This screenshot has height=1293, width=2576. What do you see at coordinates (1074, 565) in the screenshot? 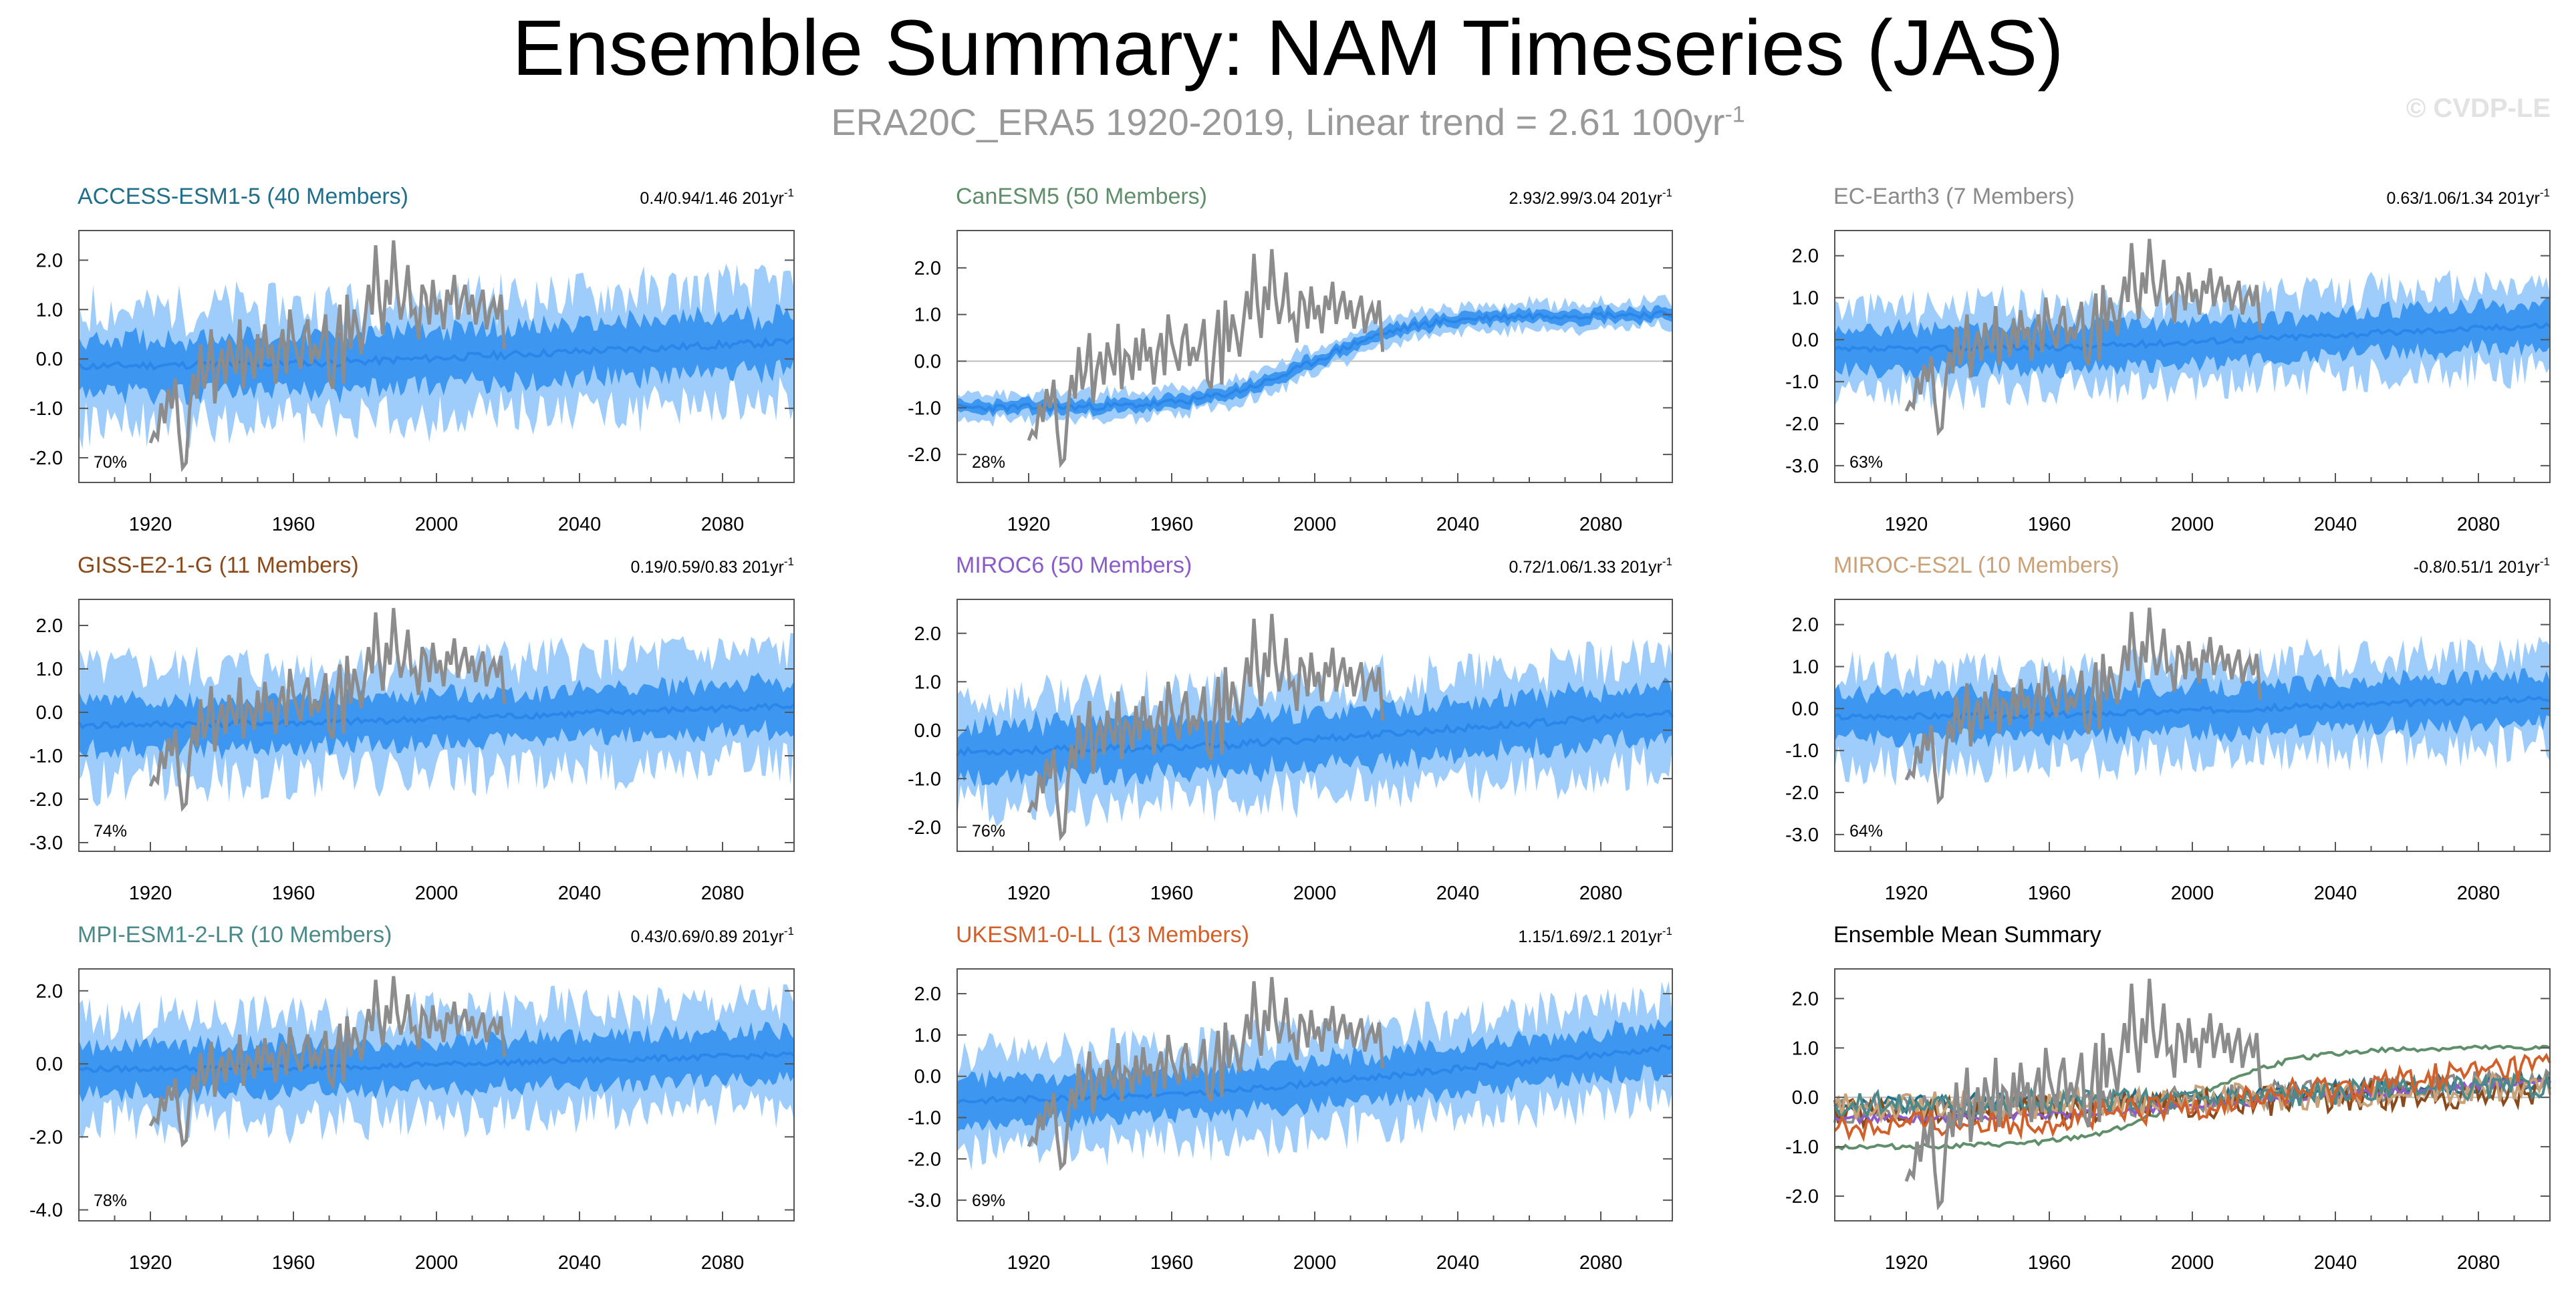
I see `chart-title: MIROC6 (50 Members)` at bounding box center [1074, 565].